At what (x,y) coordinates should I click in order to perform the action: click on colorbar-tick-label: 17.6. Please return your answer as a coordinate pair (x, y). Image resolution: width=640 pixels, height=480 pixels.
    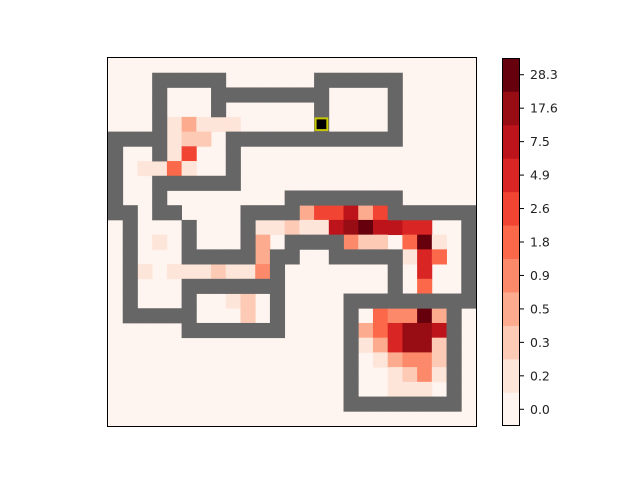
    Looking at the image, I should click on (544, 108).